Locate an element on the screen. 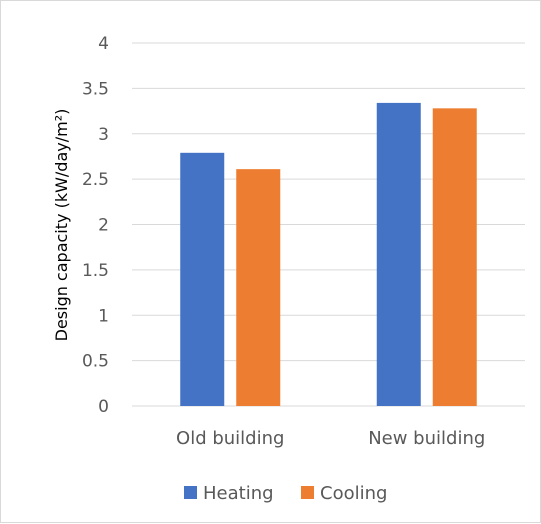 This screenshot has width=541, height=524. y-tick-label: 0.5 is located at coordinates (95, 362).